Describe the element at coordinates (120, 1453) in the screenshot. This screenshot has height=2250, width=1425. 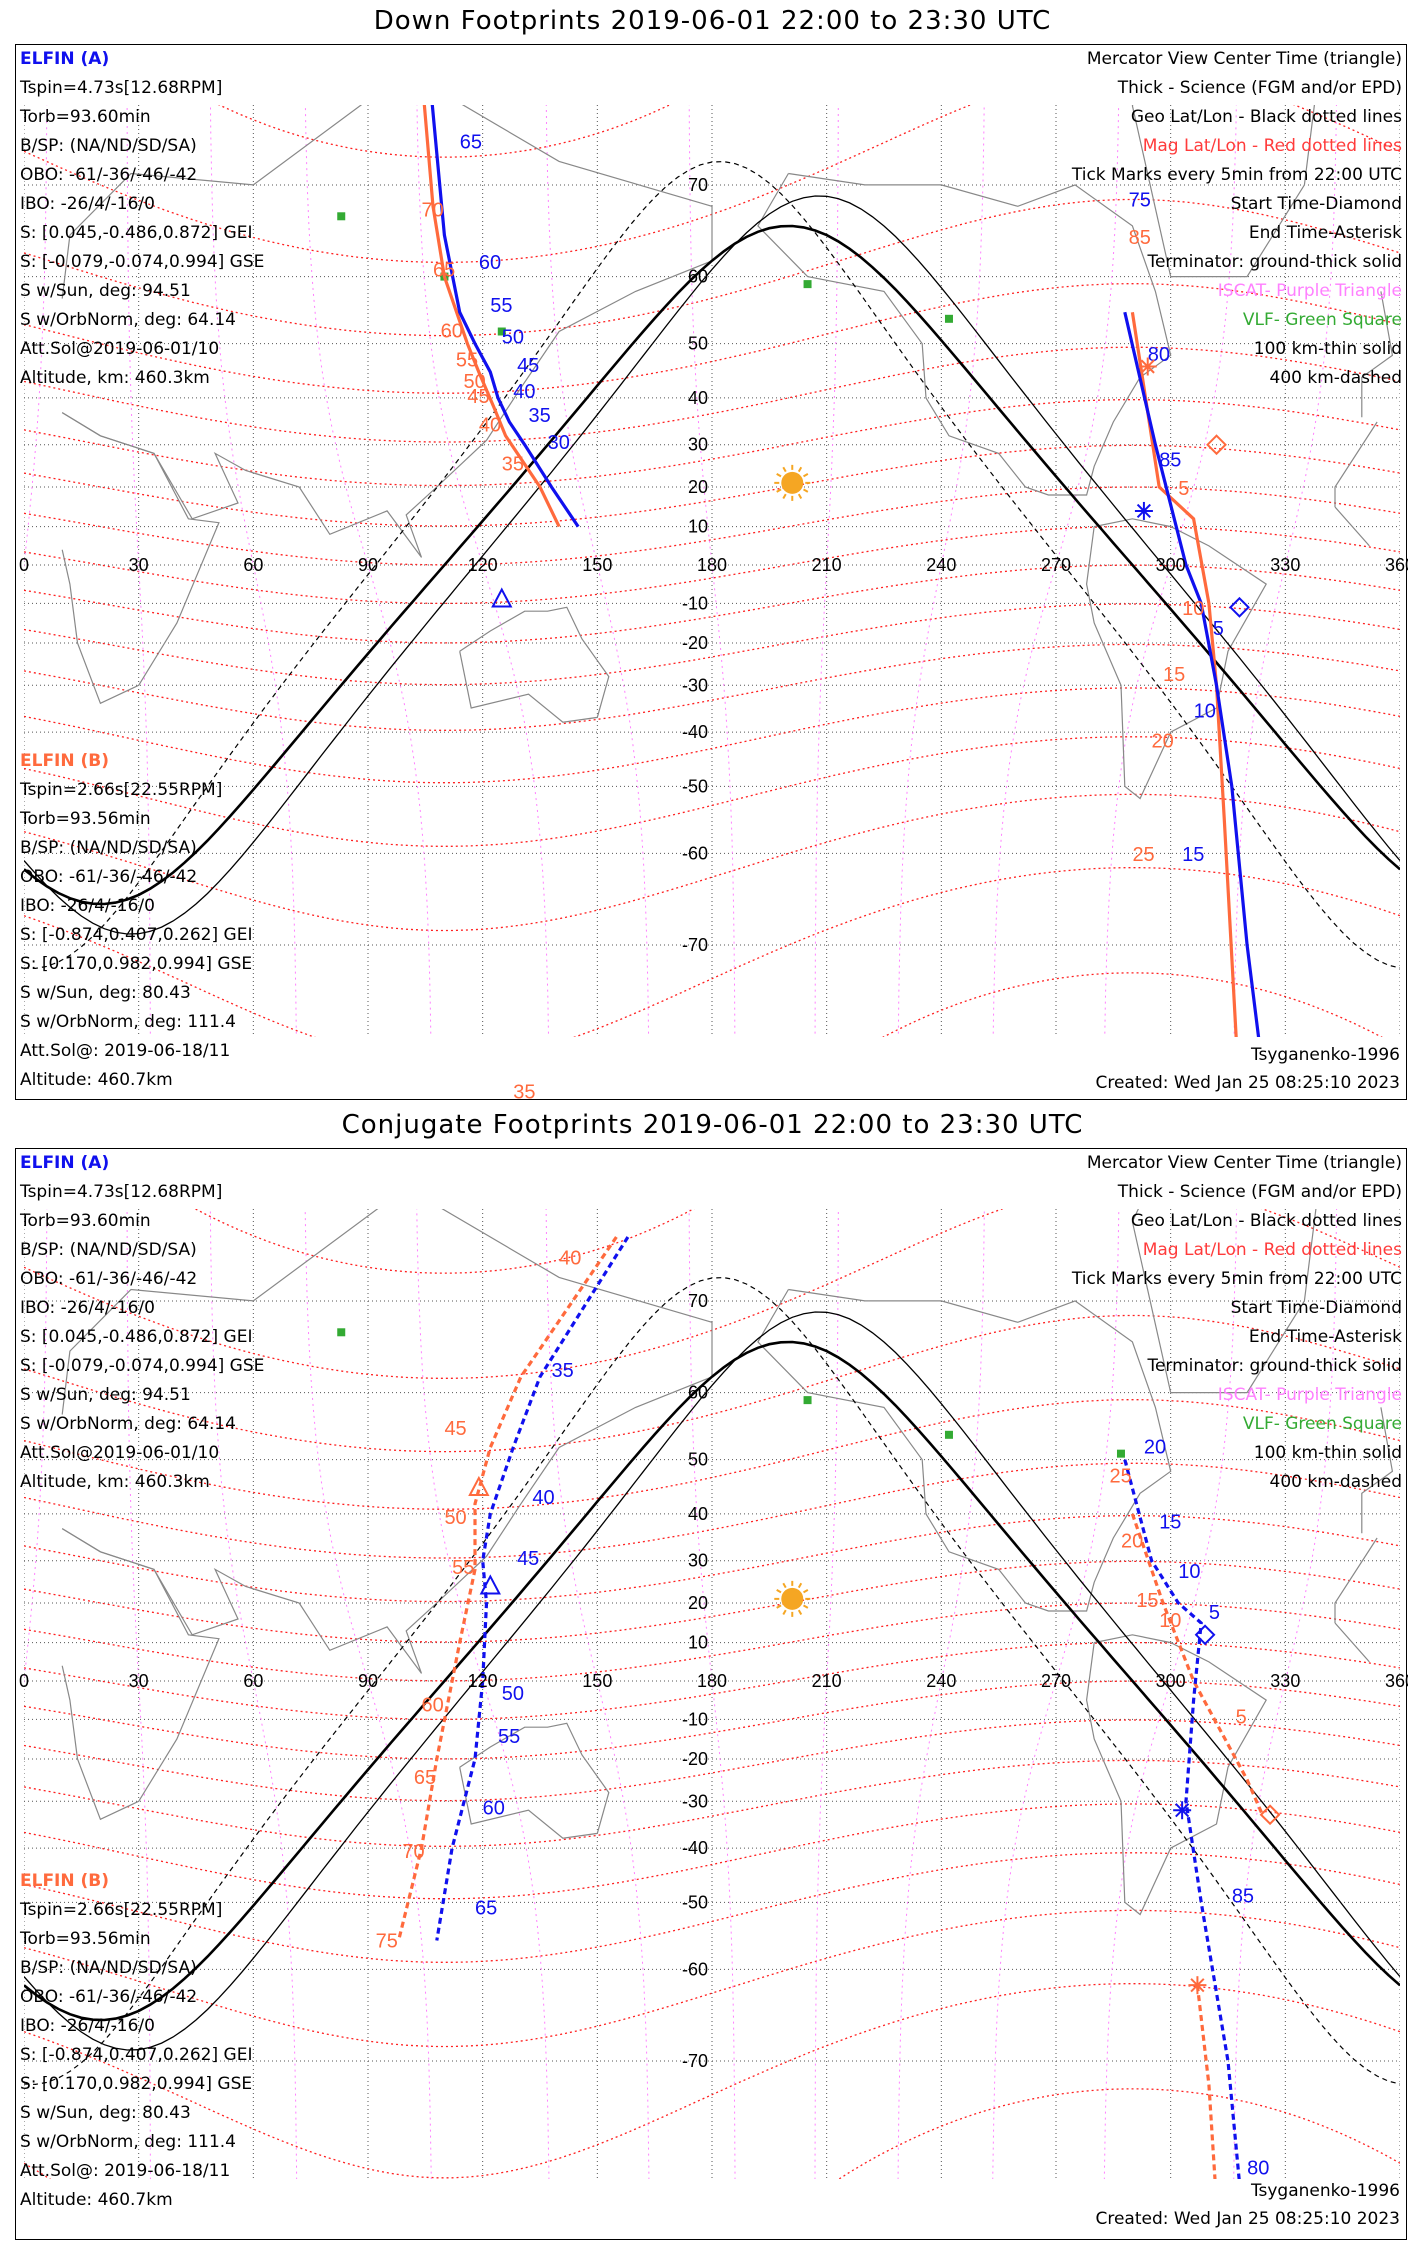
I see `elfin-a-info-line: Att.Sol@2019-06-01/10` at that location.